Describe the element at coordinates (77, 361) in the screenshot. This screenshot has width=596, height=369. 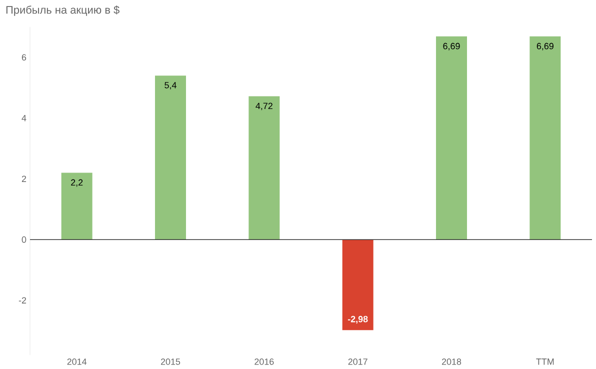
I see `x-tick-label: 2014` at that location.